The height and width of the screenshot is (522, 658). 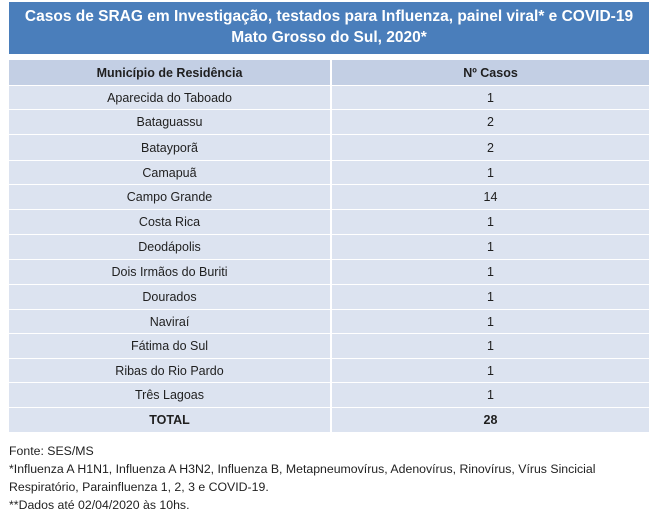 What do you see at coordinates (329, 37) in the screenshot?
I see `title-line-2: Mato Grosso do Sul, 2020*` at bounding box center [329, 37].